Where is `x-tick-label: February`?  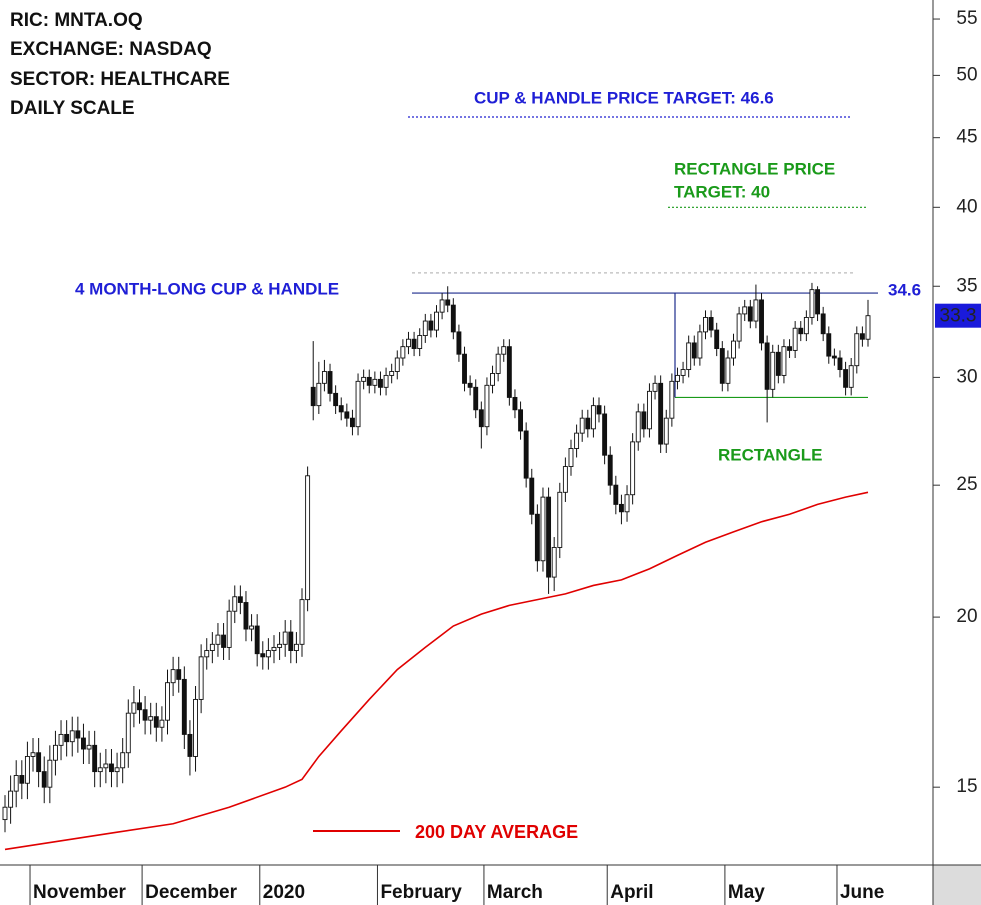 x-tick-label: February is located at coordinates (421, 892).